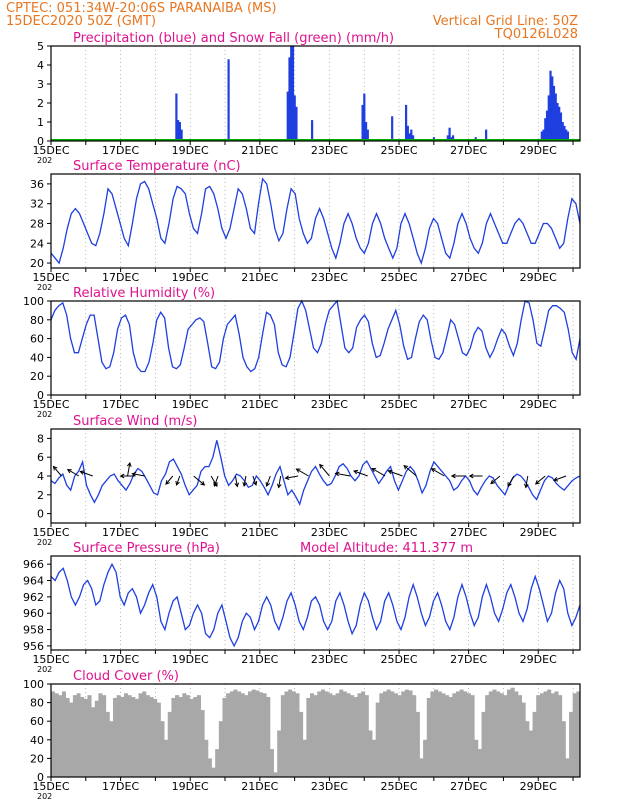 The width and height of the screenshot is (618, 800). I want to click on x-tick-label: 21DEC, so click(259, 277).